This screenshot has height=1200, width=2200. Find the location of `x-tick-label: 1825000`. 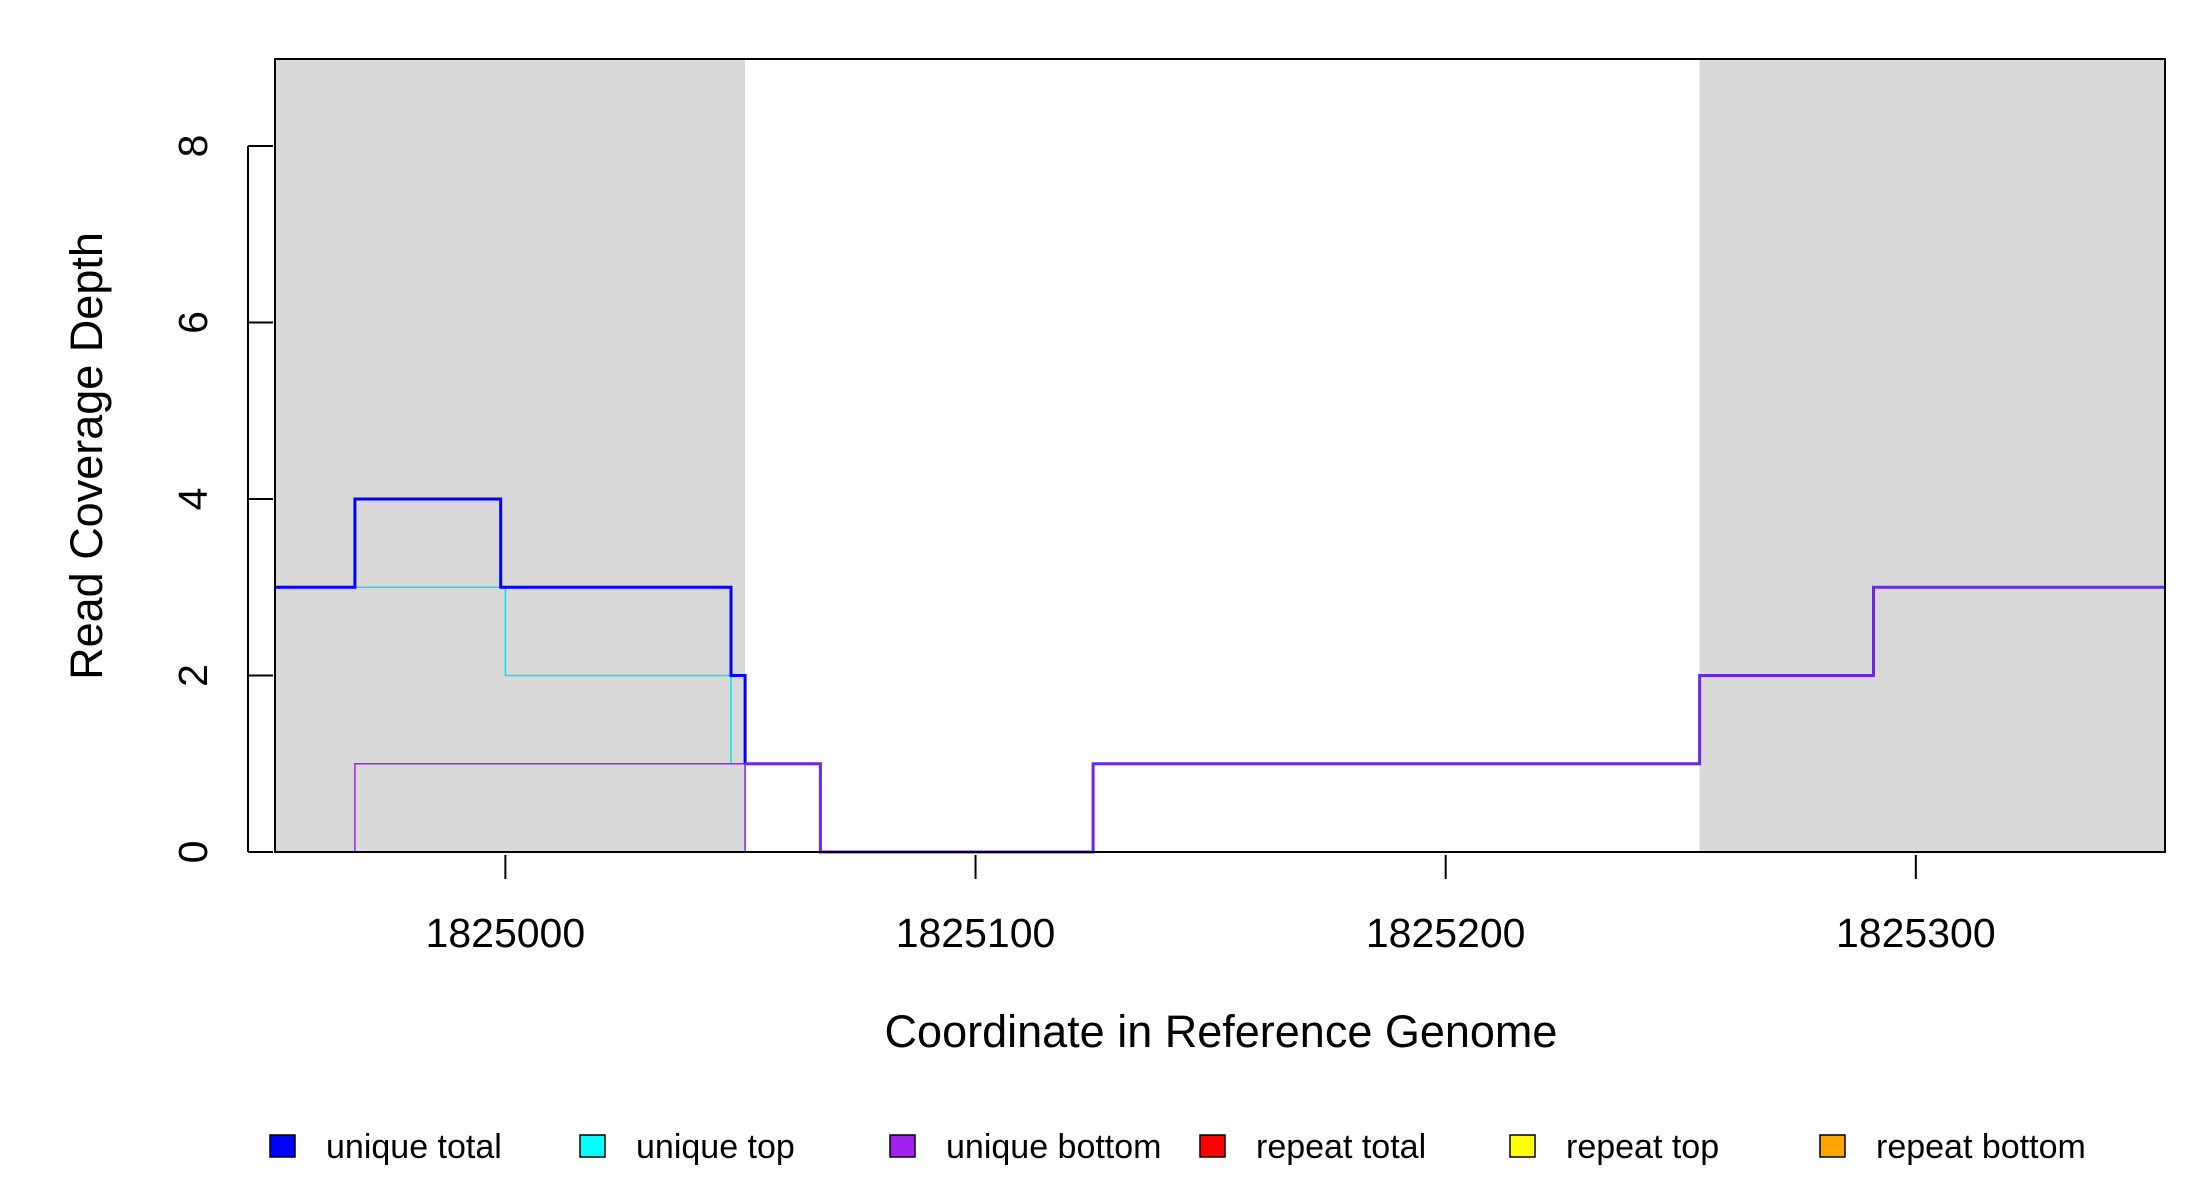

x-tick-label: 1825000 is located at coordinates (506, 933).